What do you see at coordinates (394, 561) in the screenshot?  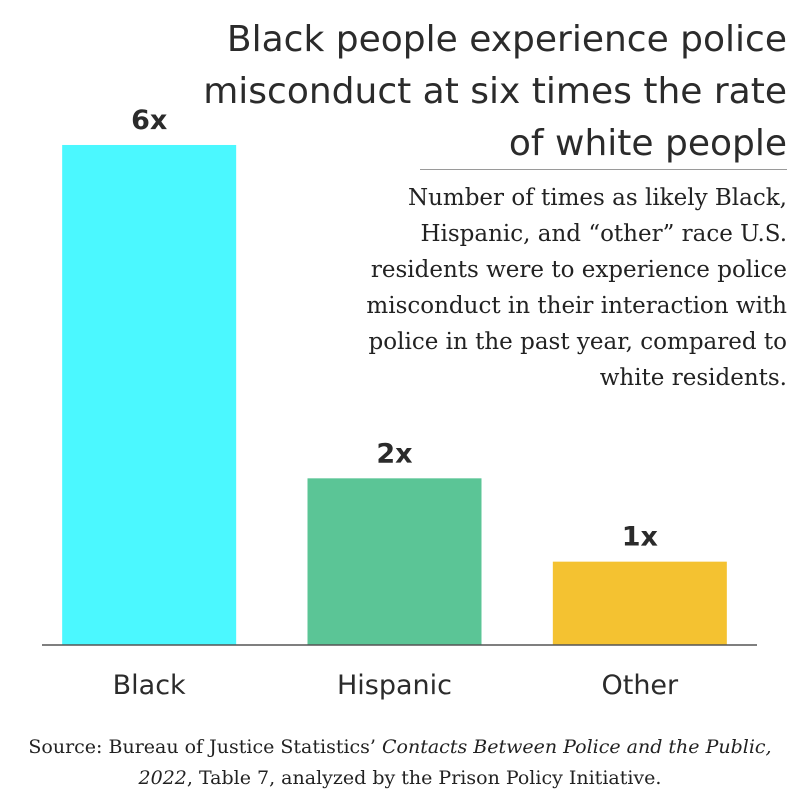 I see `bar-hispanic` at bounding box center [394, 561].